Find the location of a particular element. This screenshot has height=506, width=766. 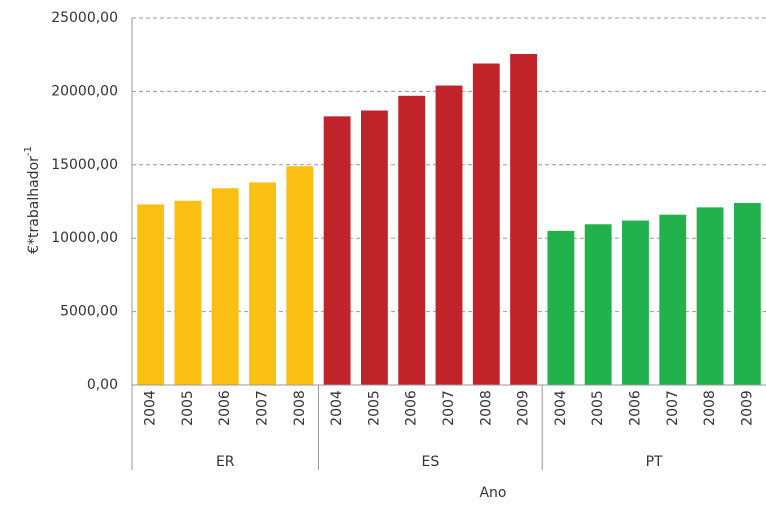

y-axis-label-main: €*trabalhador is located at coordinates (34, 205).